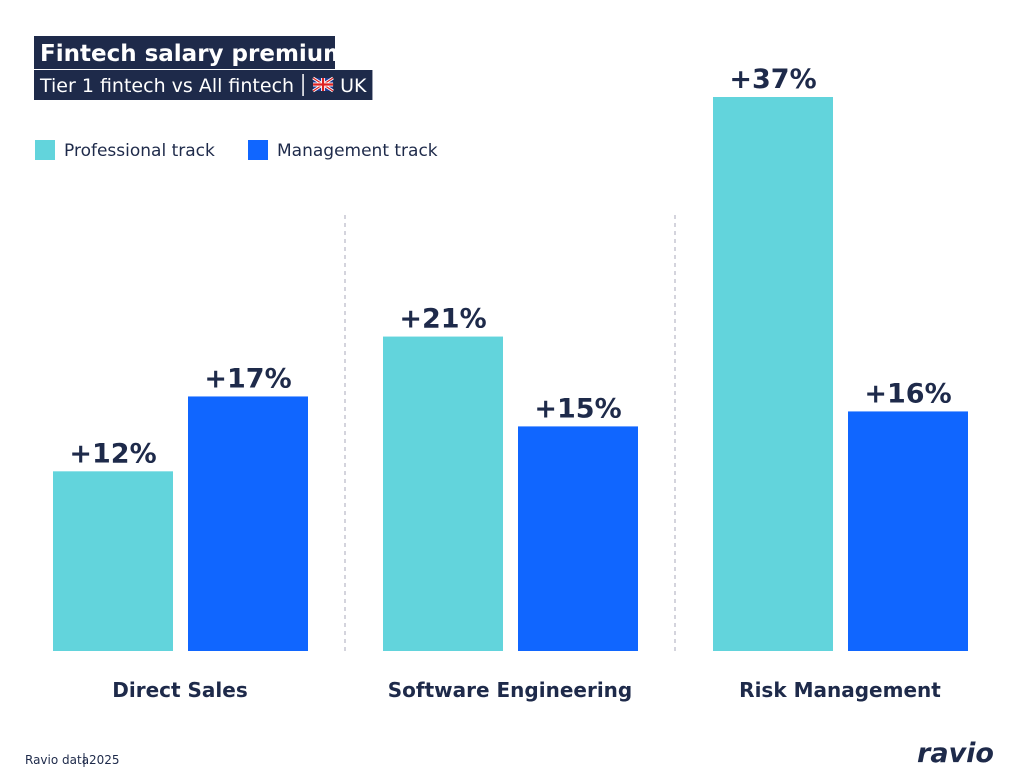  Describe the element at coordinates (907, 393) in the screenshot. I see `value-label: +16%` at that location.